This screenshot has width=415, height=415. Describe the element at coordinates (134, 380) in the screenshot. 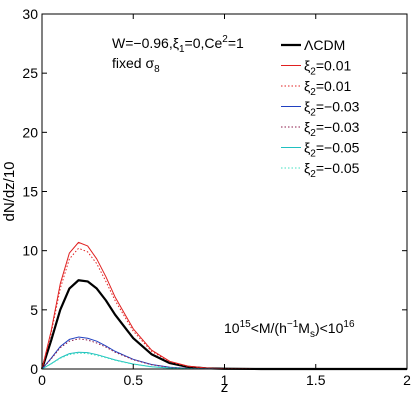

I see `x-tick-label: 0.5` at that location.